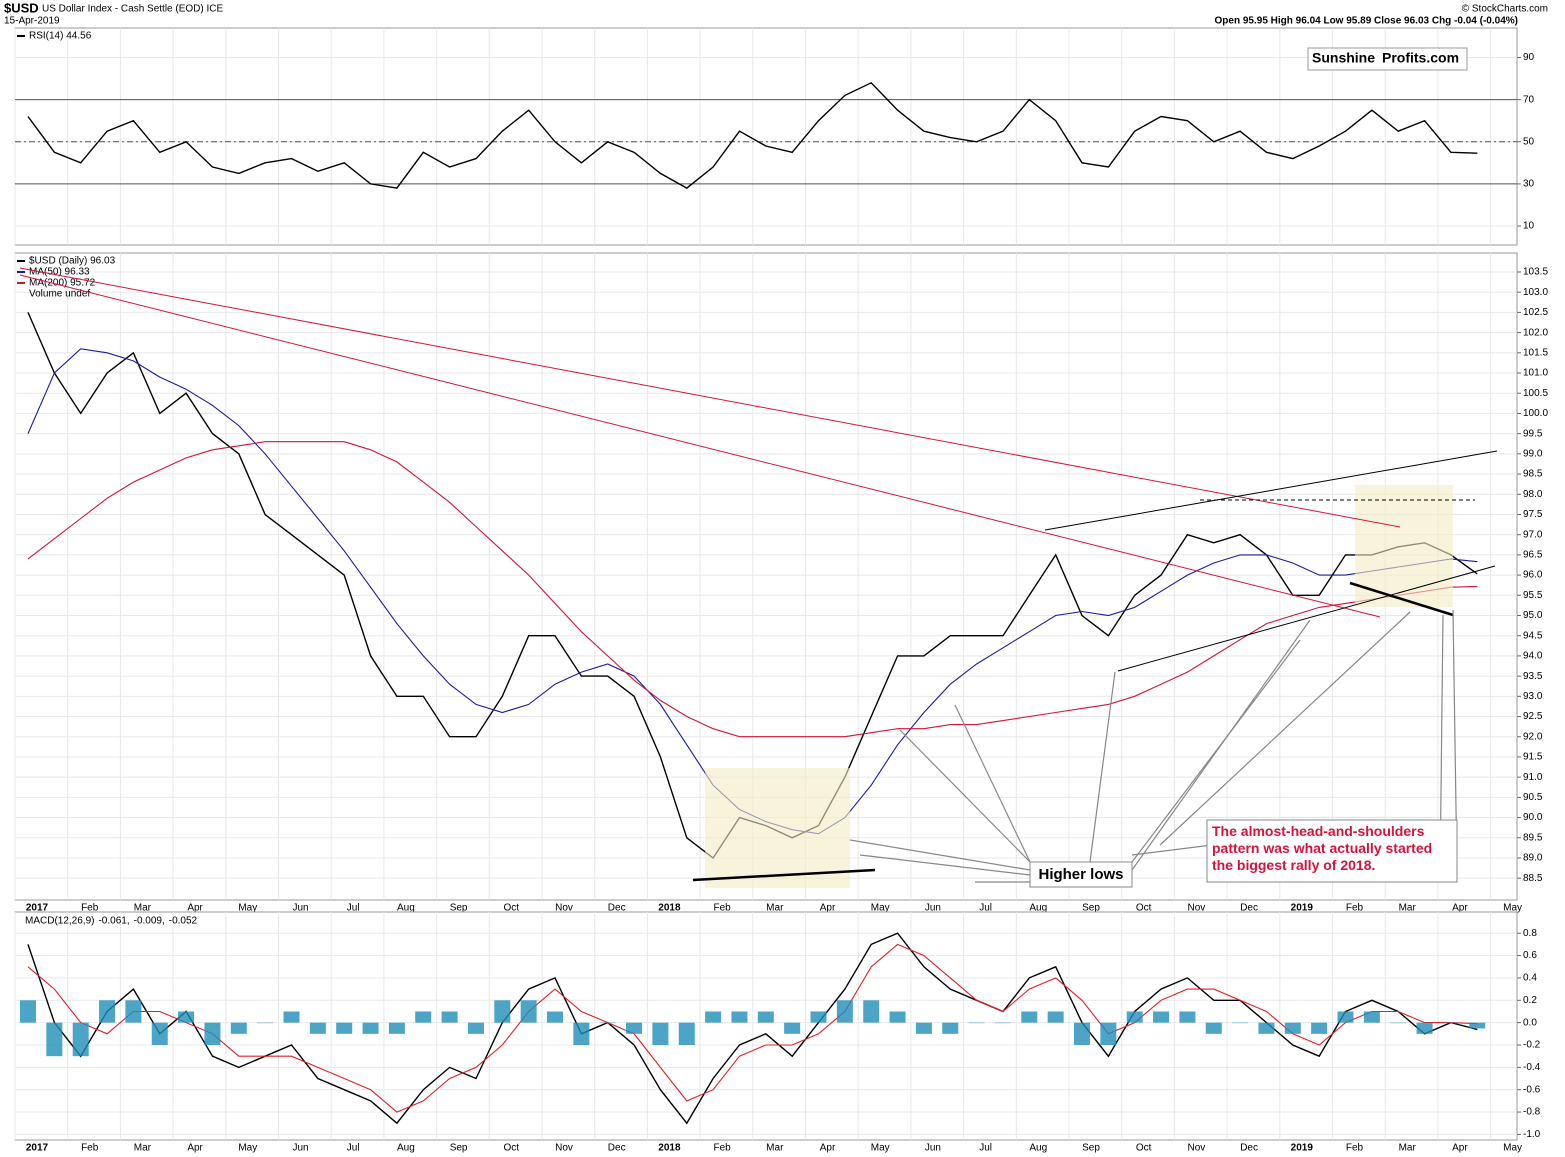  I want to click on y-tick-label: -0.6, so click(1532, 1089).